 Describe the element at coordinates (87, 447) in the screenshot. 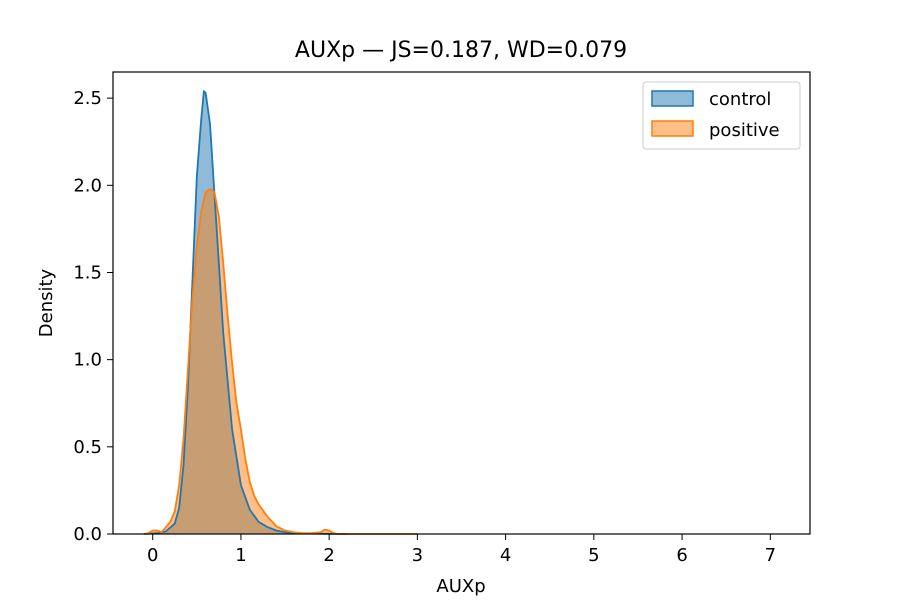

I see `y-tick-label: 0.5` at that location.